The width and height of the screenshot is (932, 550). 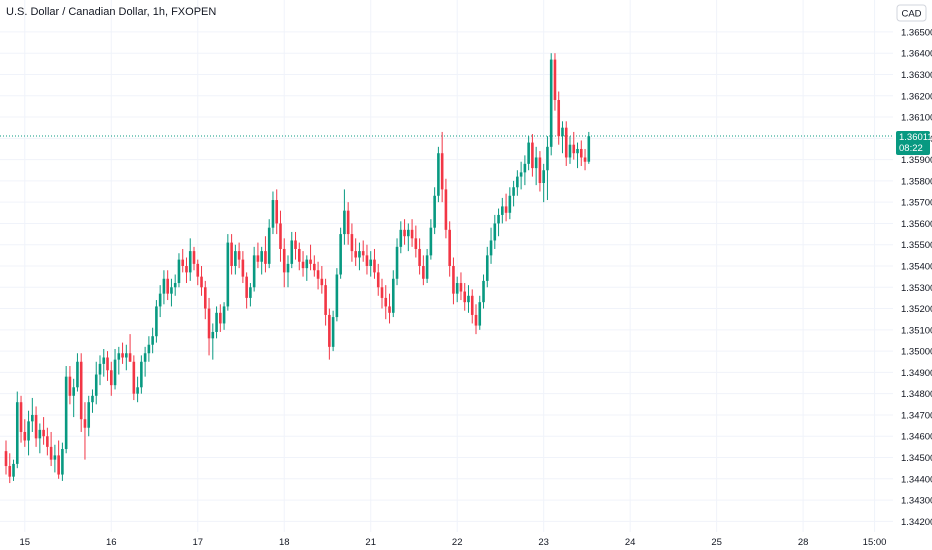 I want to click on price-tick-label: 1.34700, so click(x=916, y=415).